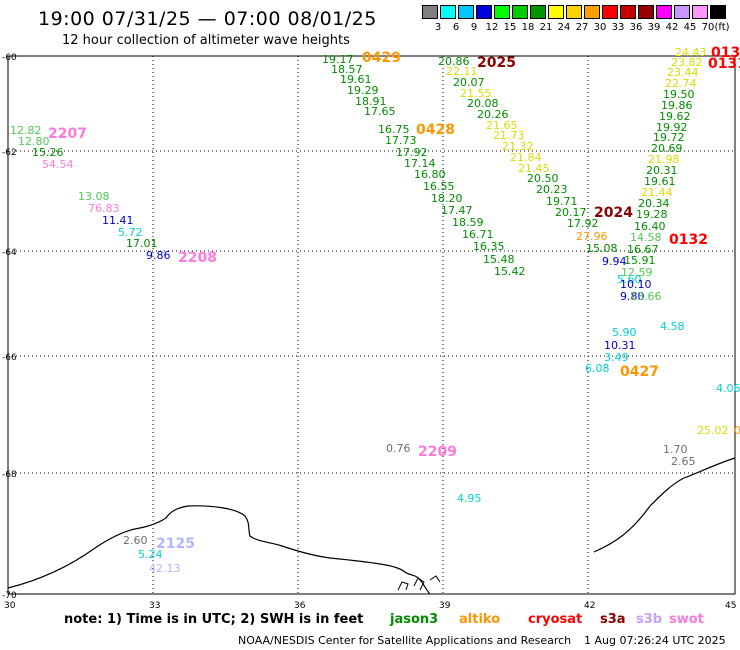  Describe the element at coordinates (691, 52) in the screenshot. I see `wave-height-value: 24.43` at that location.